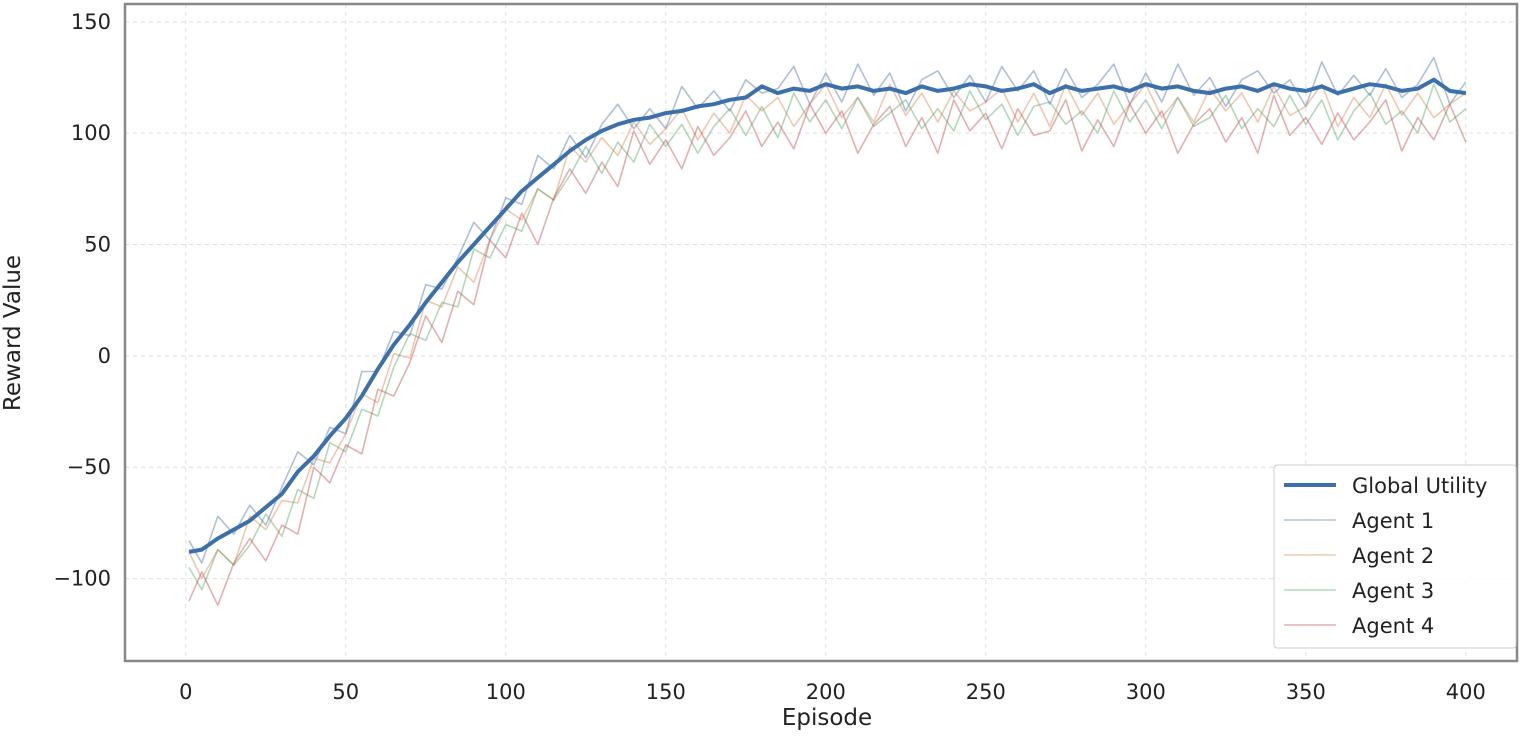 The image size is (1535, 746). Describe the element at coordinates (345, 692) in the screenshot. I see `x-tick-label: 50` at that location.